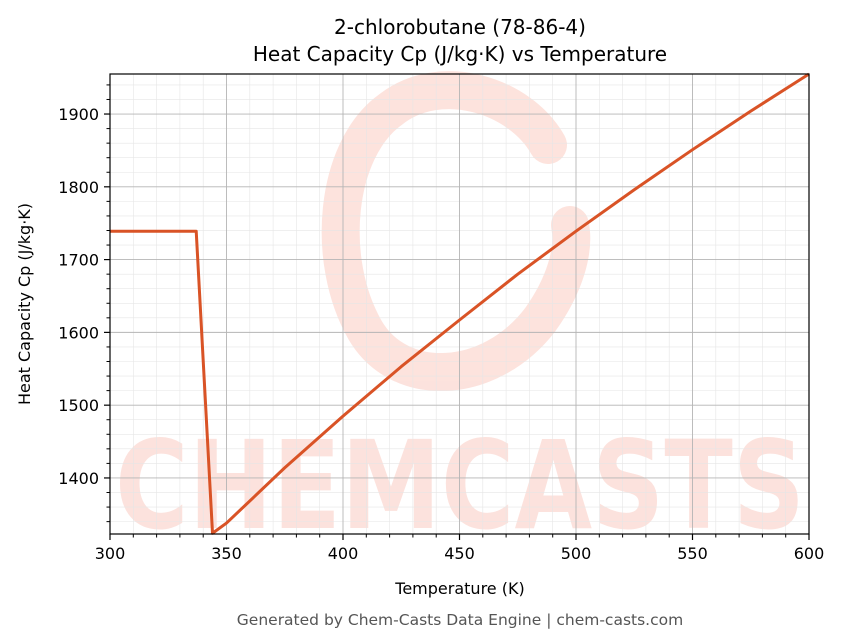 Image resolution: width=843 pixels, height=644 pixels. Describe the element at coordinates (343, 553) in the screenshot. I see `x-tick-label: 400` at that location.